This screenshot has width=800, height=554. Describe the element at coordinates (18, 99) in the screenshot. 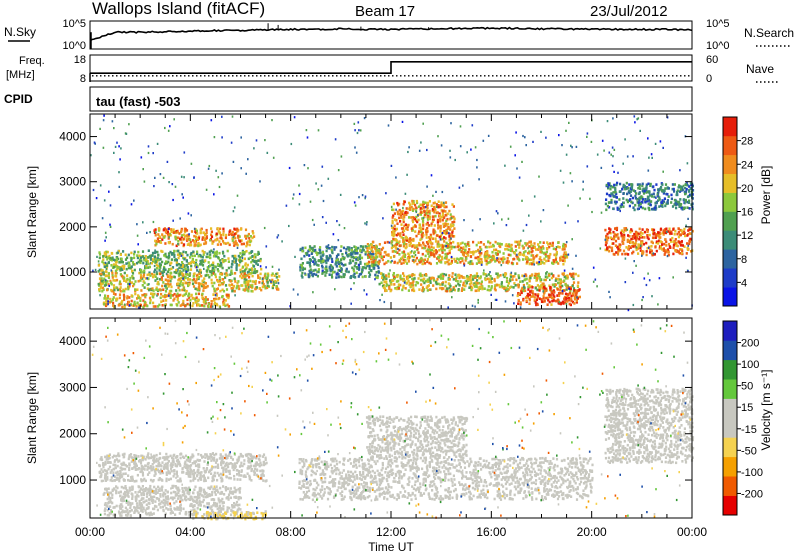

I see `cpid-label: CPID` at that location.